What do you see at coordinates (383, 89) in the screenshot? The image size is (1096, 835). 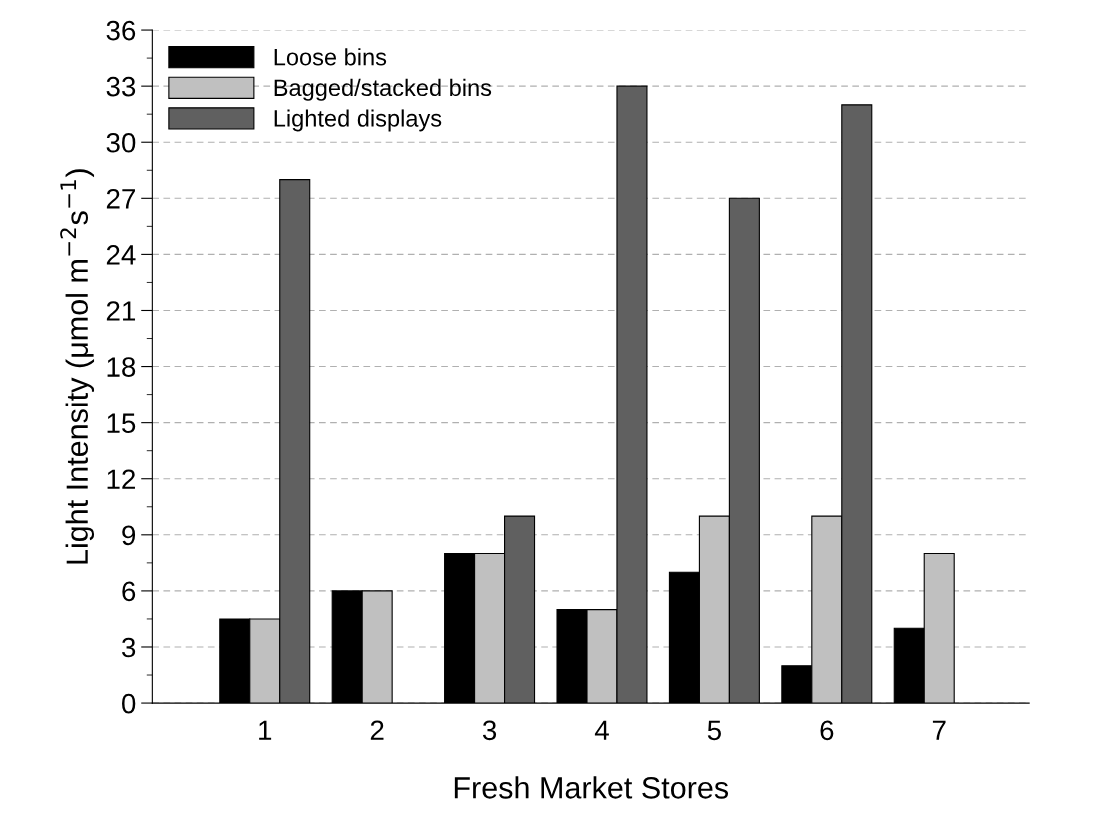 I see `legend-label: Bagged/stacked bins` at bounding box center [383, 89].